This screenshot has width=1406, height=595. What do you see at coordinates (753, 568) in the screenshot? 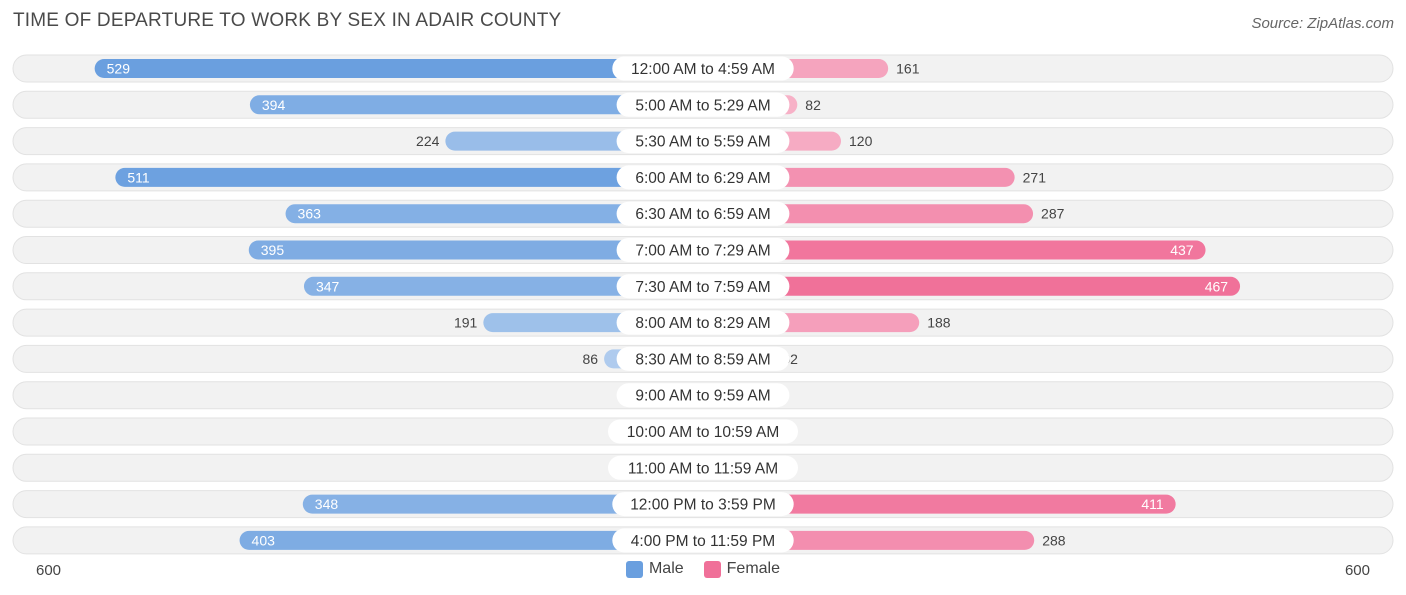
I see `legend-female-label: Female` at bounding box center [753, 568].